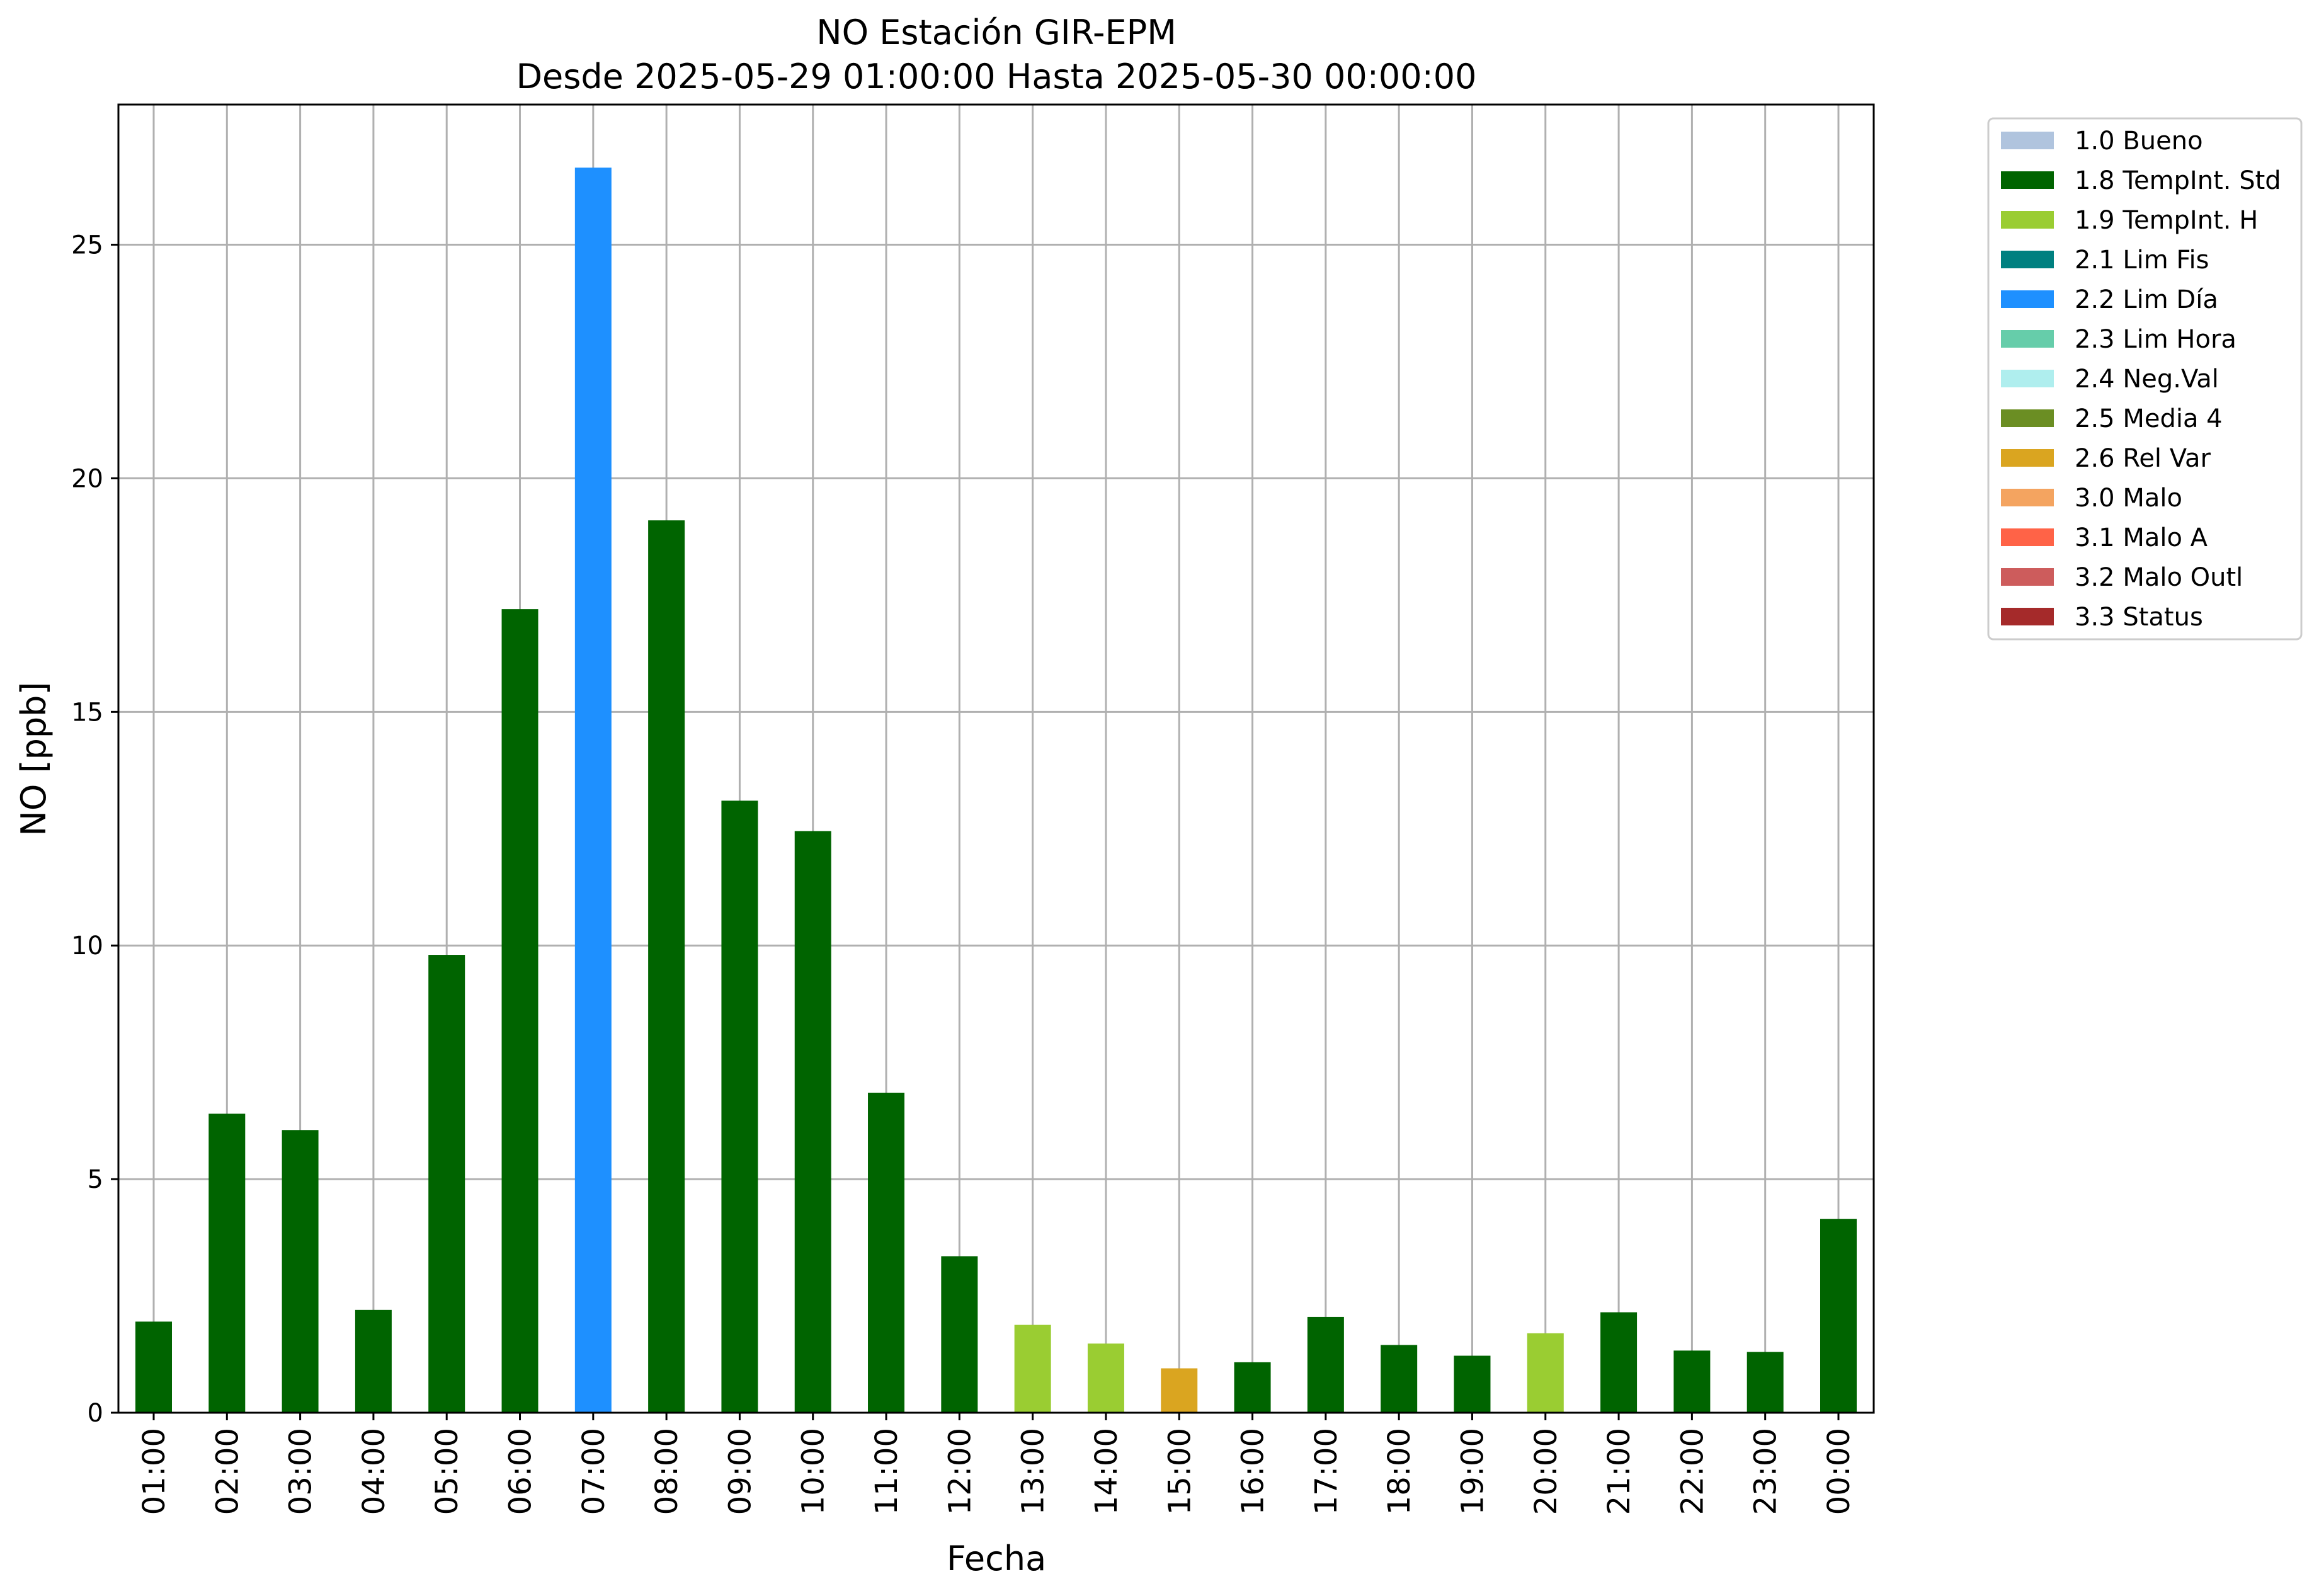 This screenshot has height=1596, width=2319. Describe the element at coordinates (594, 1471) in the screenshot. I see `x-tick-label: 07:00` at that location.